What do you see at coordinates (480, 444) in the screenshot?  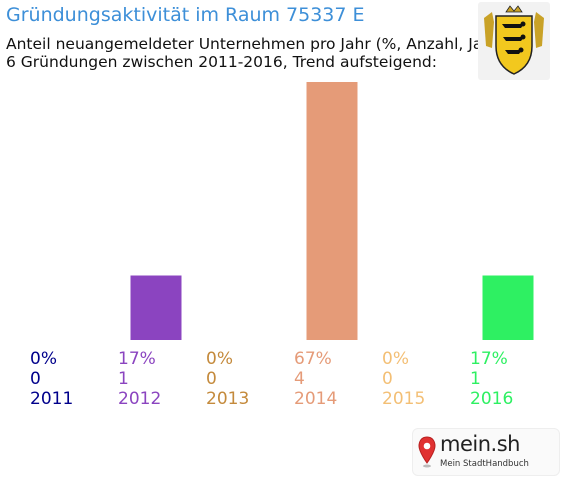 I see `logo-name: mein.sh` at bounding box center [480, 444].